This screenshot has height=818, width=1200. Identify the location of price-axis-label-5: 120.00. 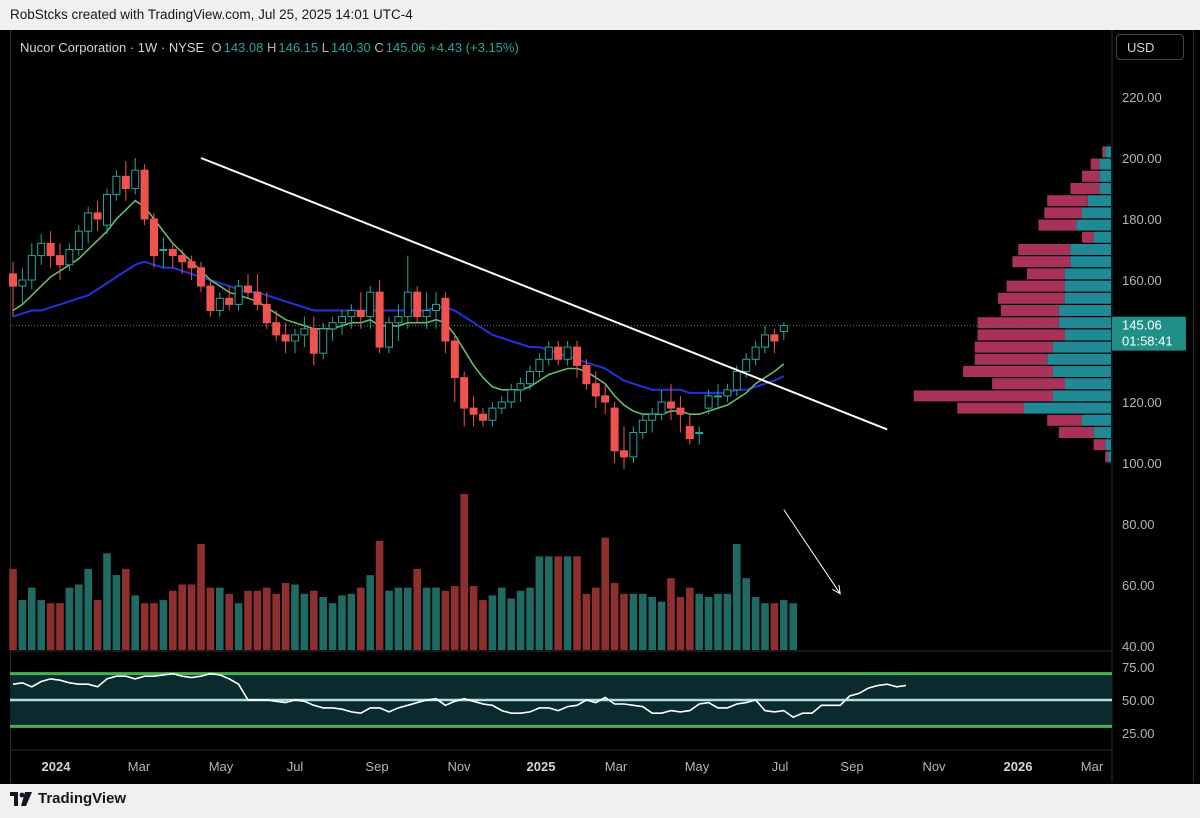
(1142, 402).